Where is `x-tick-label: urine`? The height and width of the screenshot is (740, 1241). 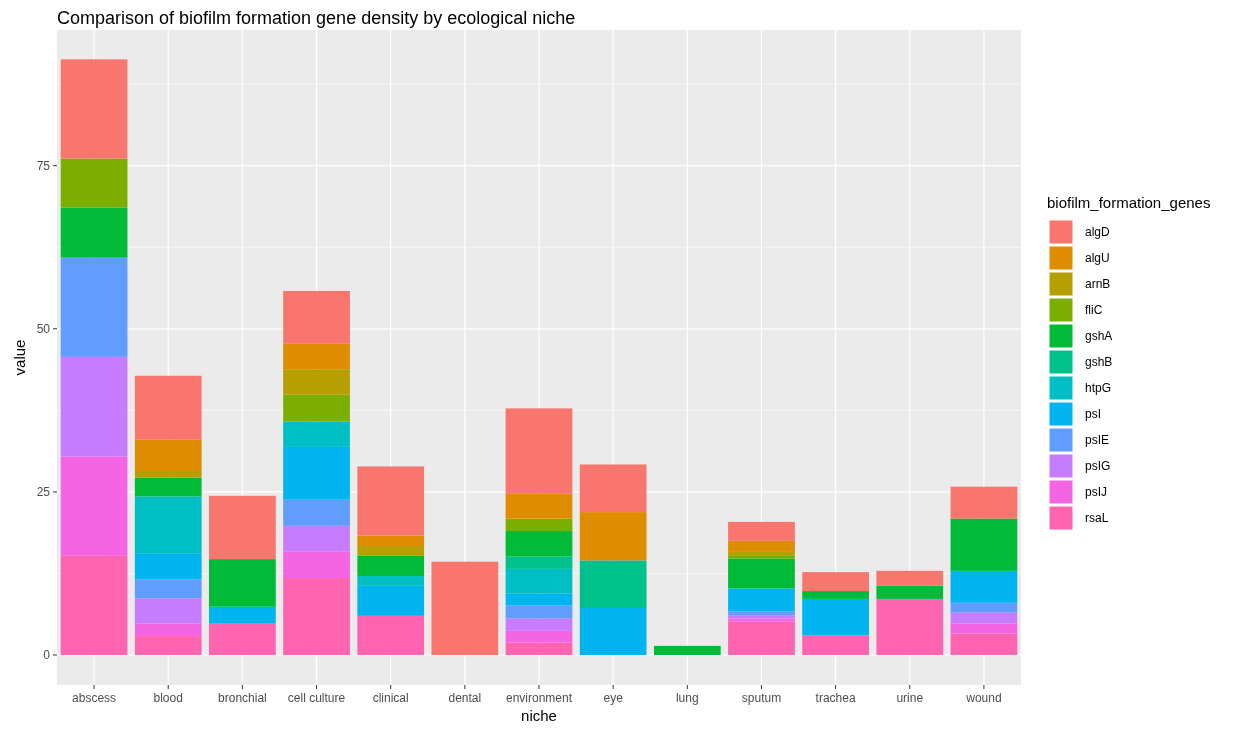 x-tick-label: urine is located at coordinates (910, 698).